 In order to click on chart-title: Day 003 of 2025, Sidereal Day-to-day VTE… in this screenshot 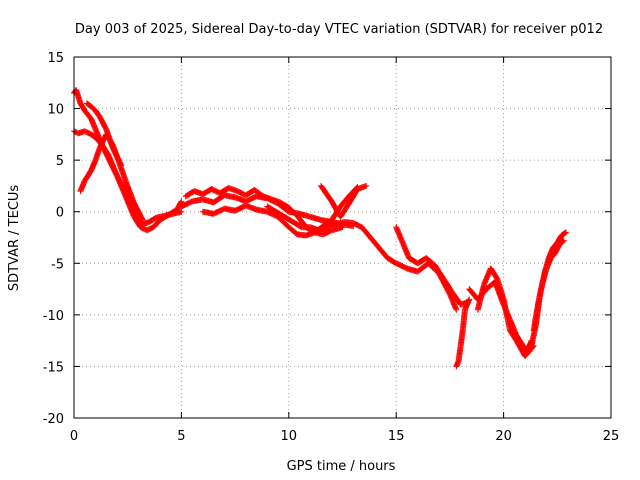, I will do `click(339, 29)`.